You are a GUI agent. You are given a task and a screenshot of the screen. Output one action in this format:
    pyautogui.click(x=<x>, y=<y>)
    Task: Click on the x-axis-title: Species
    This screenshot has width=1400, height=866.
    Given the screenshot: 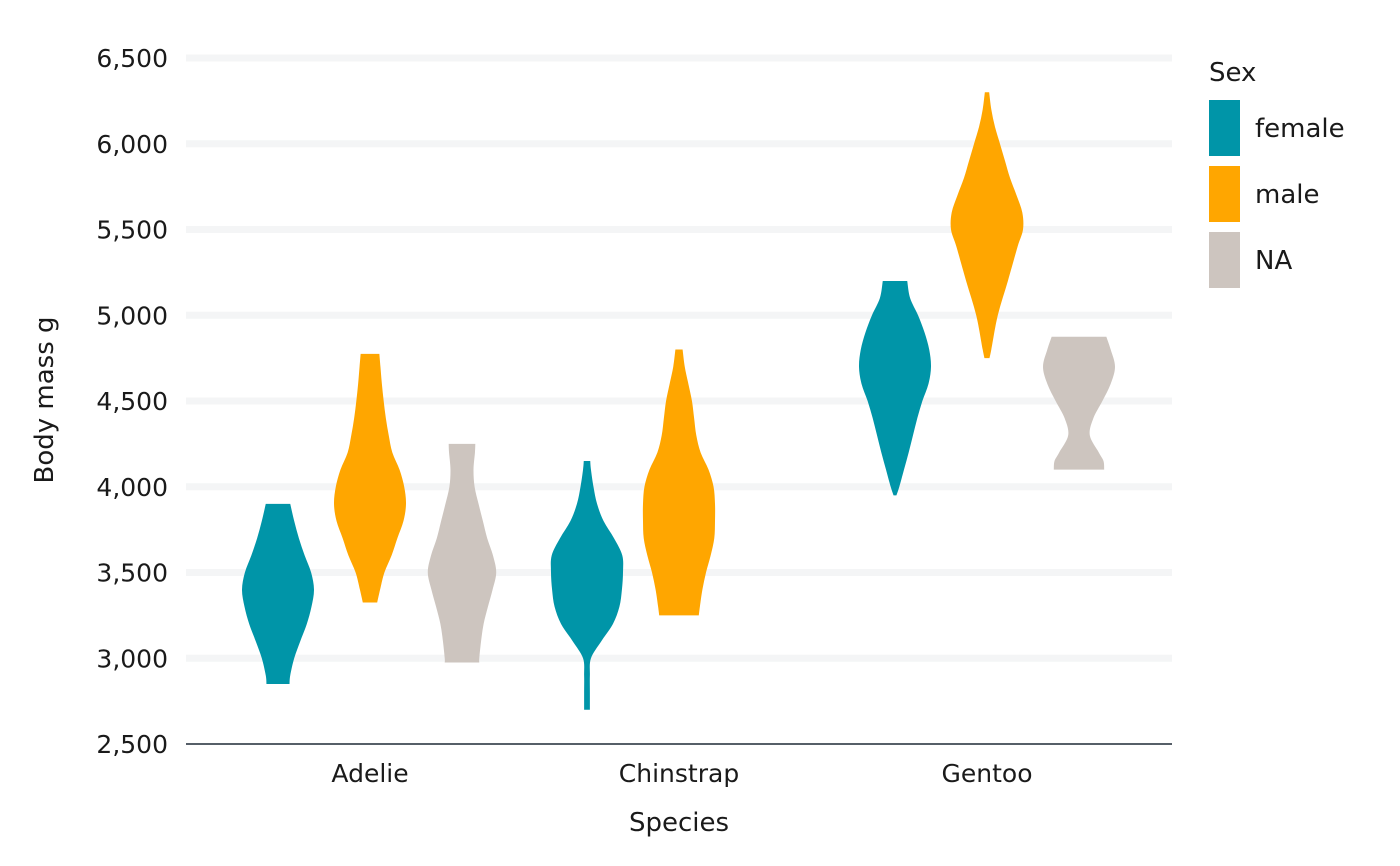 What is the action you would take?
    pyautogui.click(x=679, y=823)
    